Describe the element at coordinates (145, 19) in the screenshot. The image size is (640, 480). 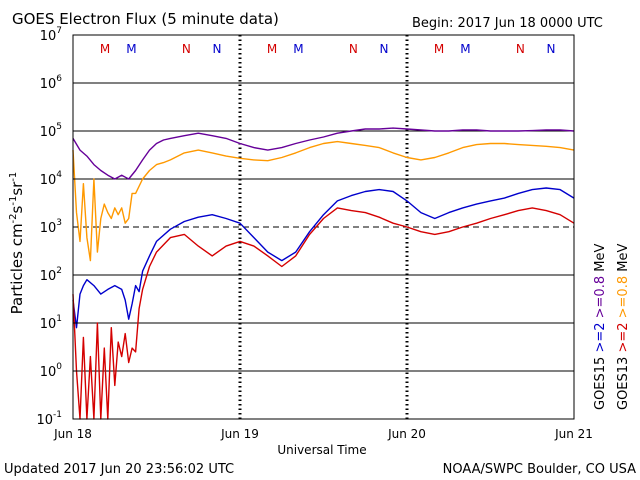
I see `chart-title: GOES Electron Flux (5 minute data)` at that location.